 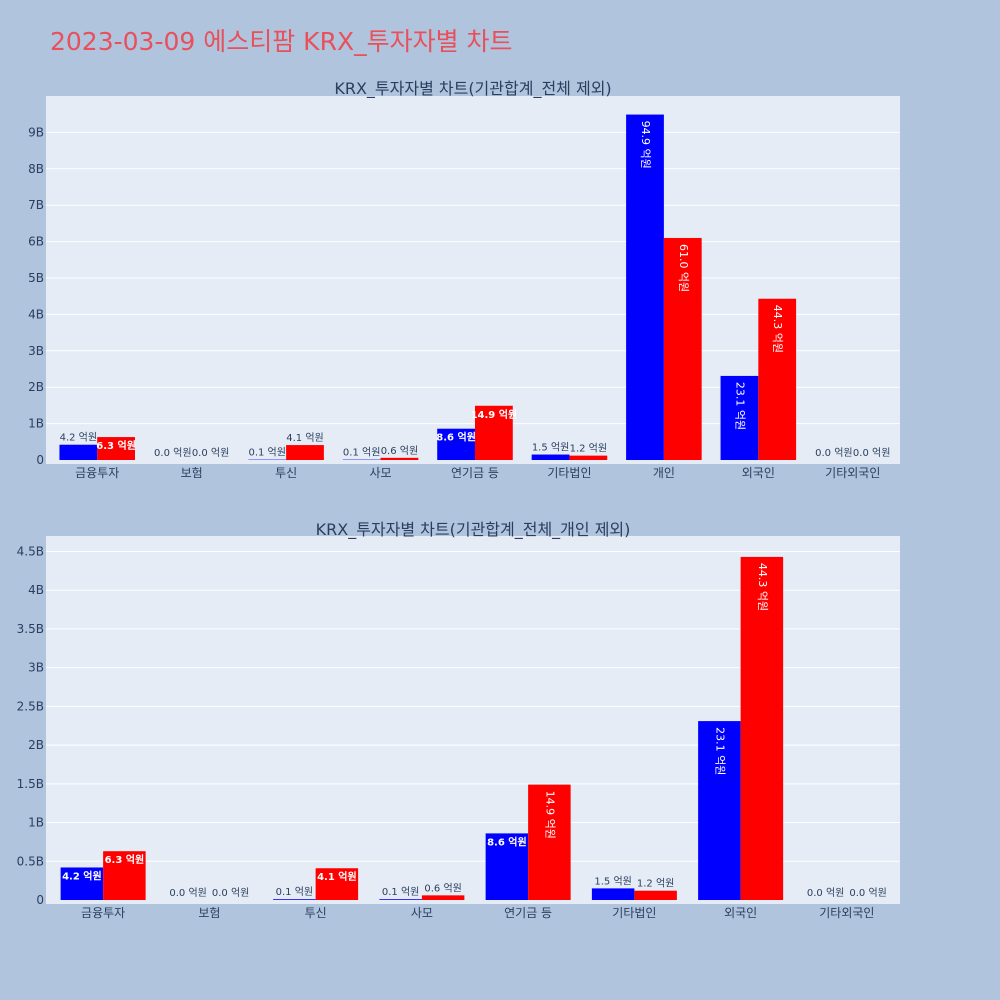 What do you see at coordinates (472, 89) in the screenshot?
I see `chart-title-top: KRX_투자자별 차트(기관합계_전체 제외)` at bounding box center [472, 89].